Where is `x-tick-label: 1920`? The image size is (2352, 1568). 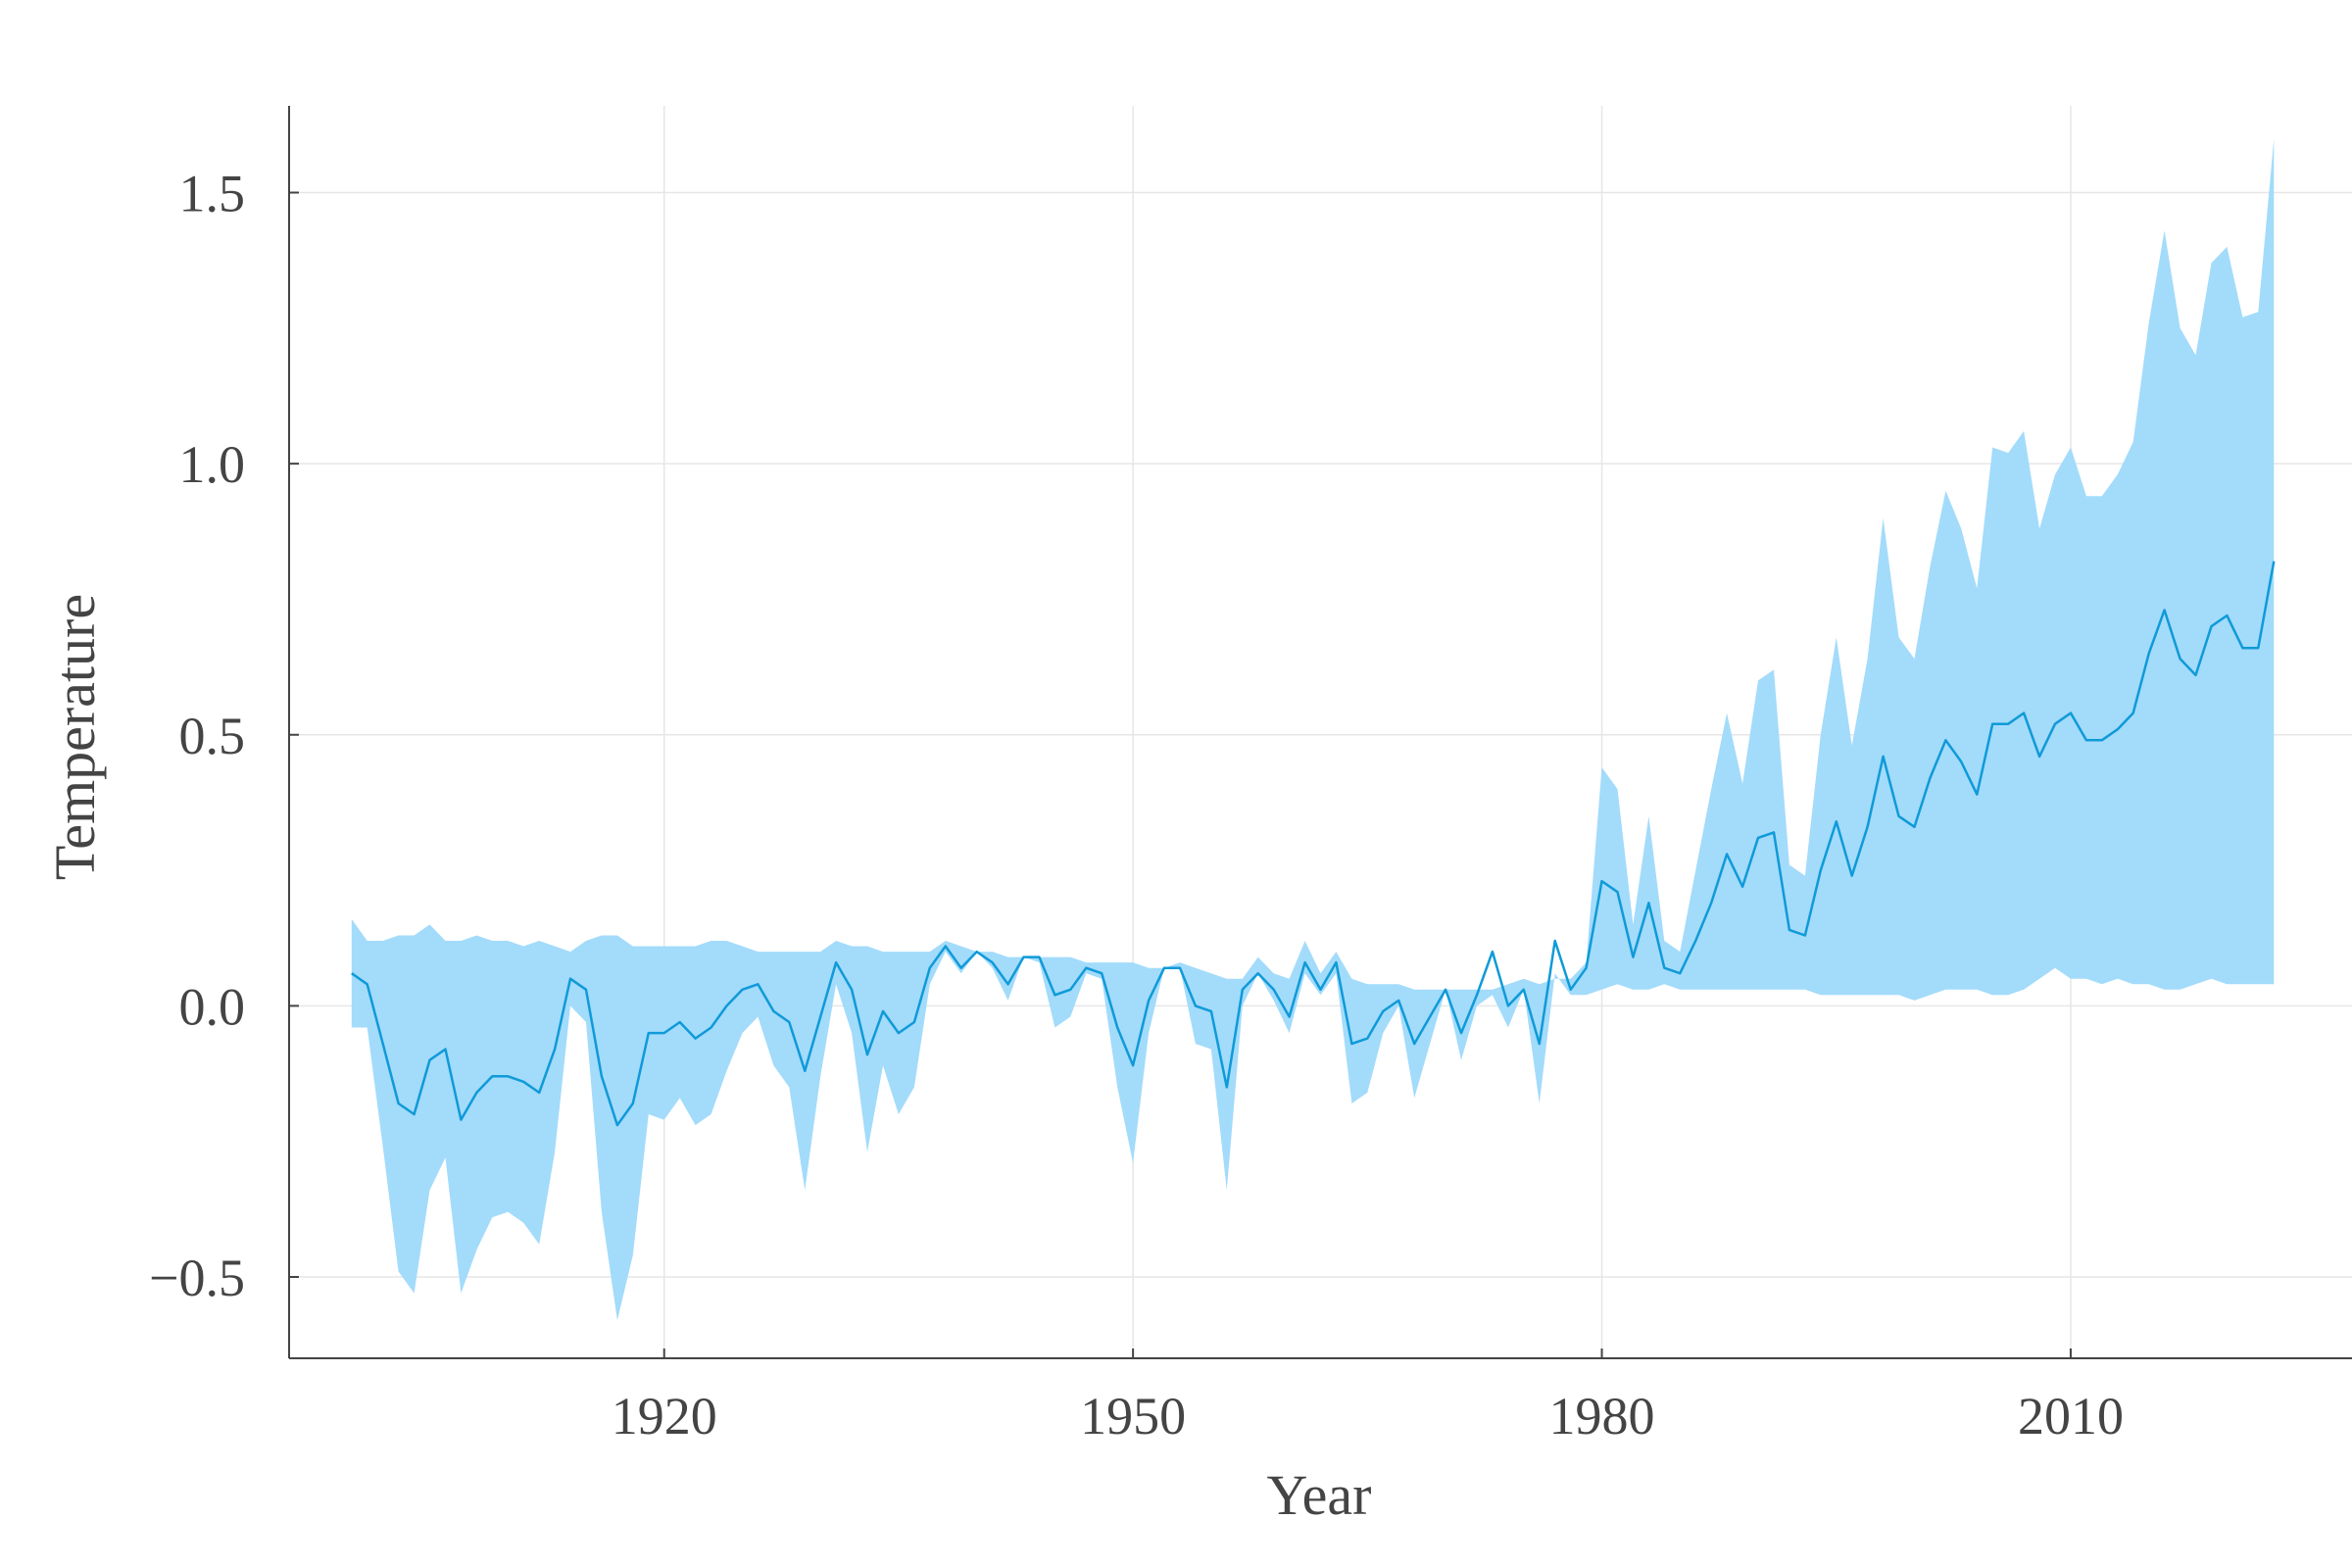 x-tick-label: 1920 is located at coordinates (664, 1416).